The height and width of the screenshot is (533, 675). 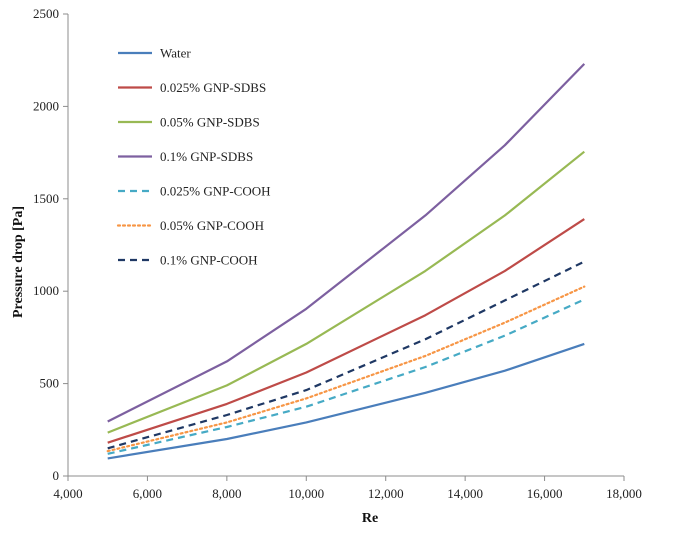 I want to click on y-tick-label: 500, so click(x=50, y=383).